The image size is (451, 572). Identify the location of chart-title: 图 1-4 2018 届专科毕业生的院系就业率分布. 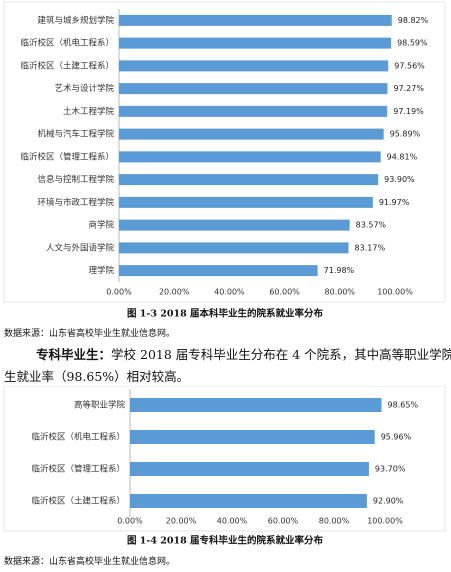
(225, 541).